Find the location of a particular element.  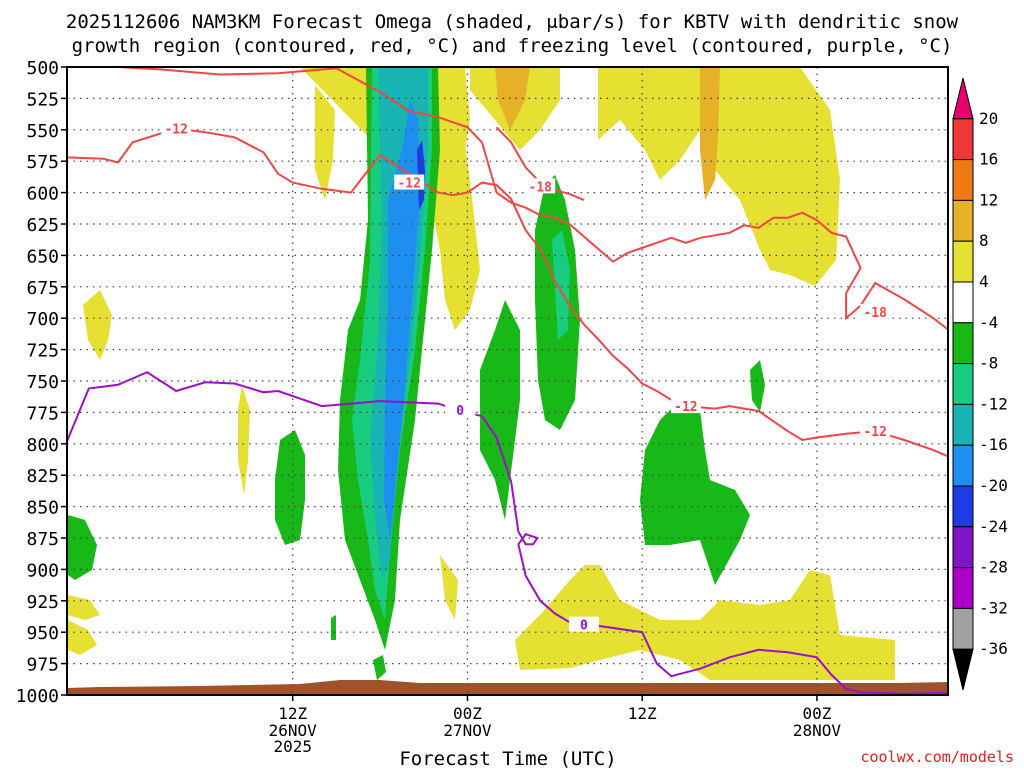

colorbar-arrow-top is located at coordinates (963, 98).